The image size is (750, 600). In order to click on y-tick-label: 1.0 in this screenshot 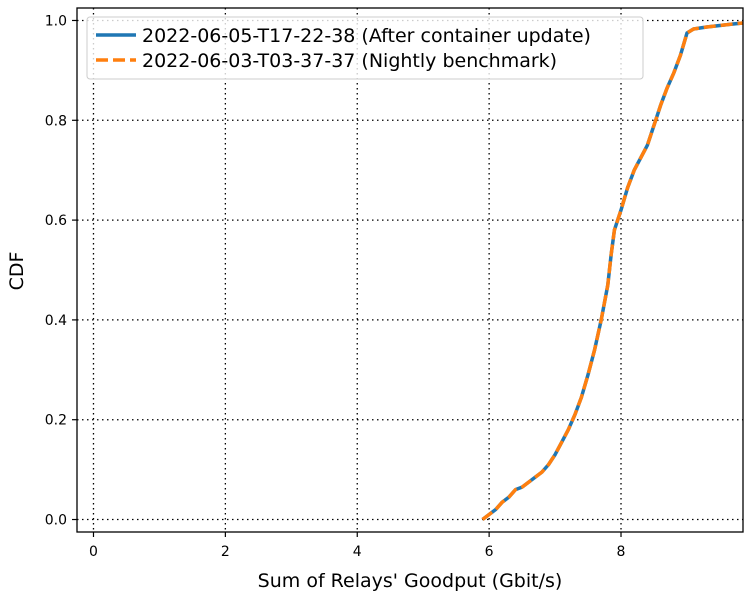, I will do `click(56, 21)`.